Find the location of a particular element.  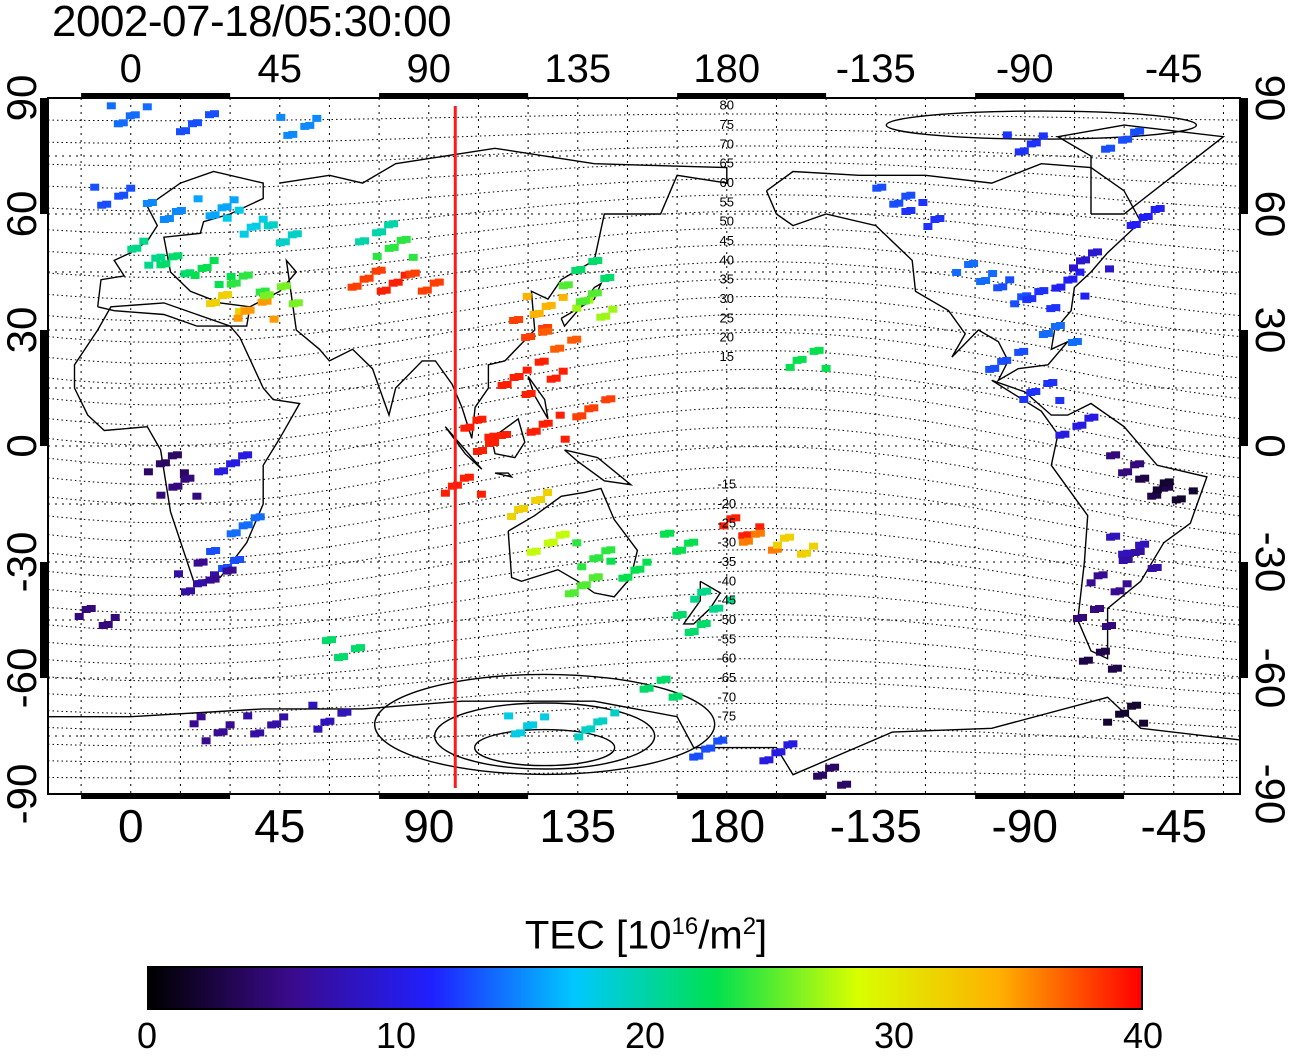

contour-label: 45 is located at coordinates (727, 240).